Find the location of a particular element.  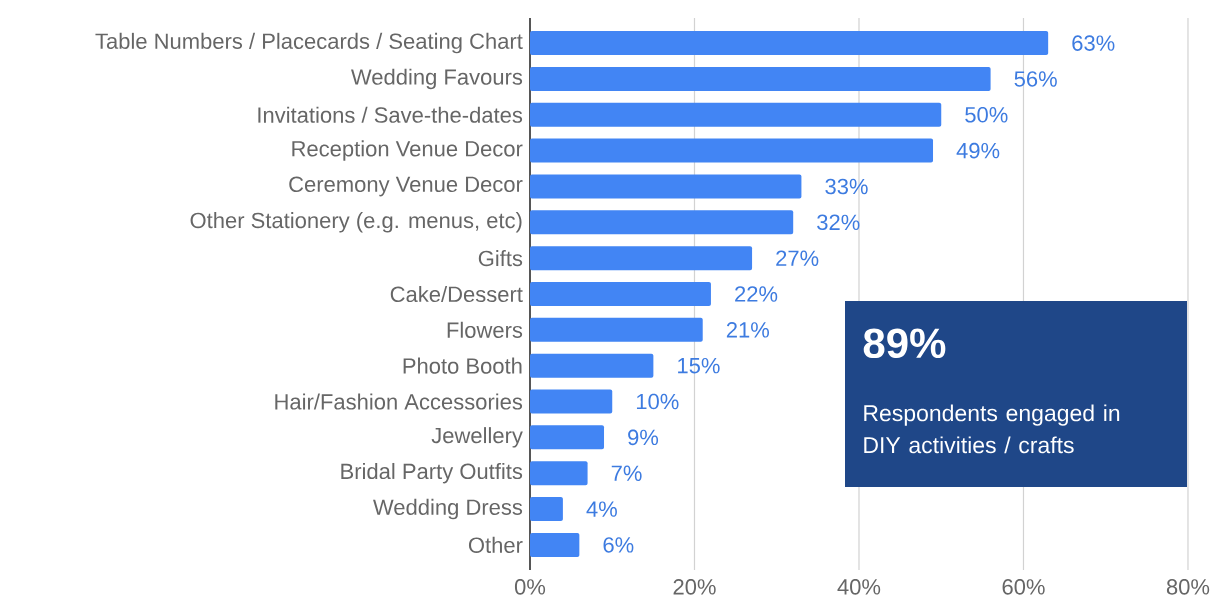

y-tick-label: Hair/Fashion Accessories is located at coordinates (399, 401).